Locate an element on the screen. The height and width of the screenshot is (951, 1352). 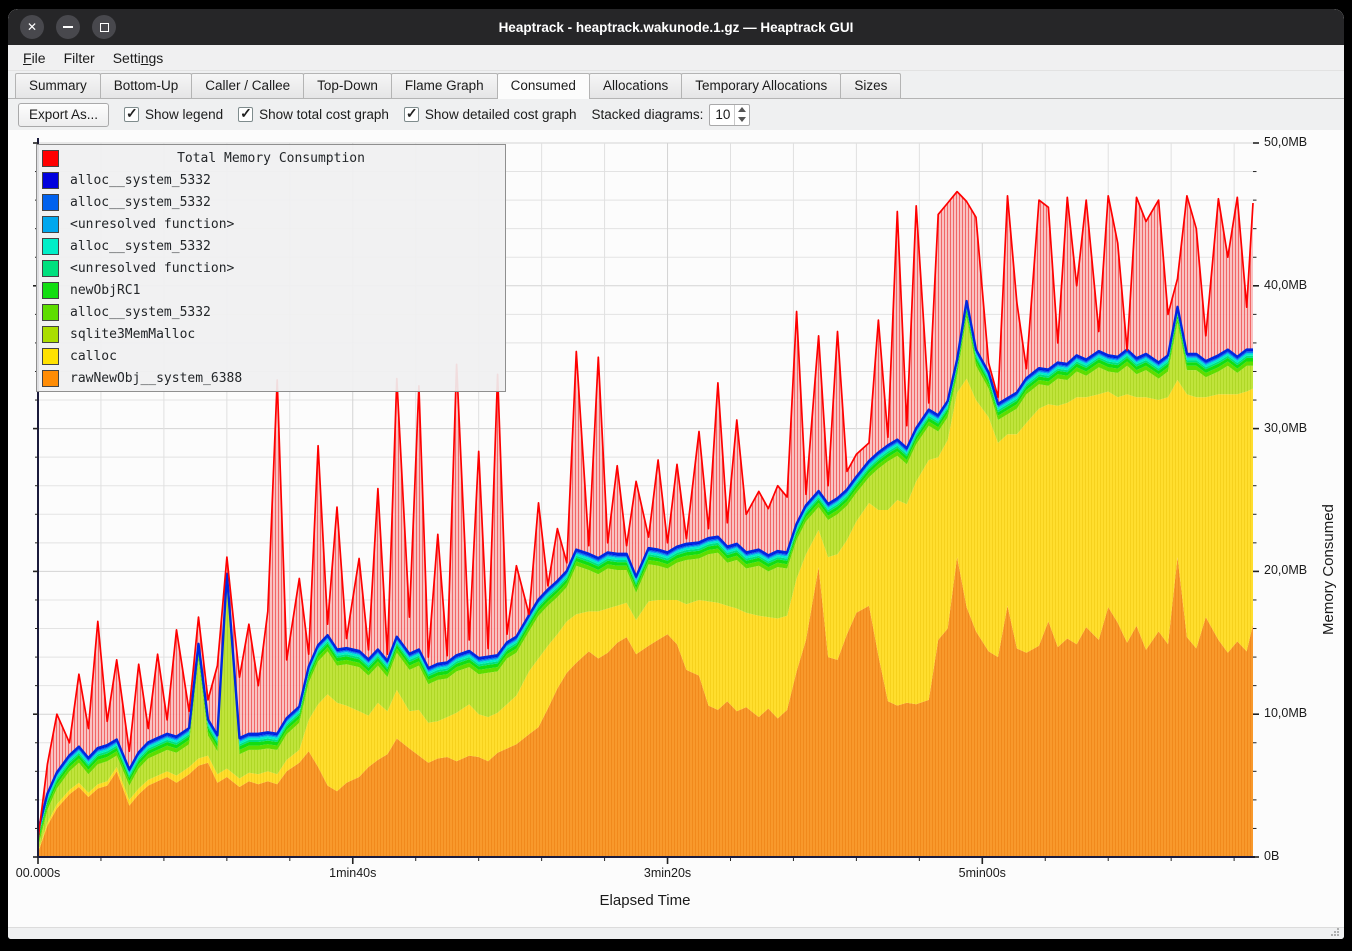
x-axis-title: Elapsed Time is located at coordinates (645, 900).